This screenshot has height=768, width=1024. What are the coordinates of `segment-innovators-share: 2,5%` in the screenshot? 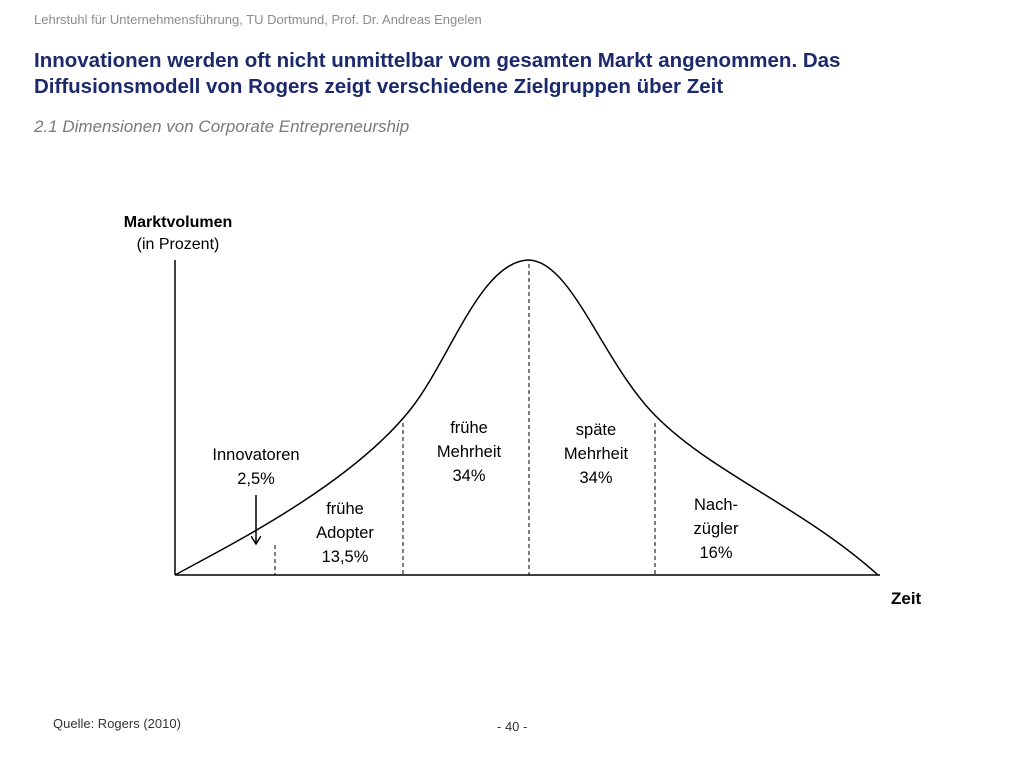 It's located at (256, 479).